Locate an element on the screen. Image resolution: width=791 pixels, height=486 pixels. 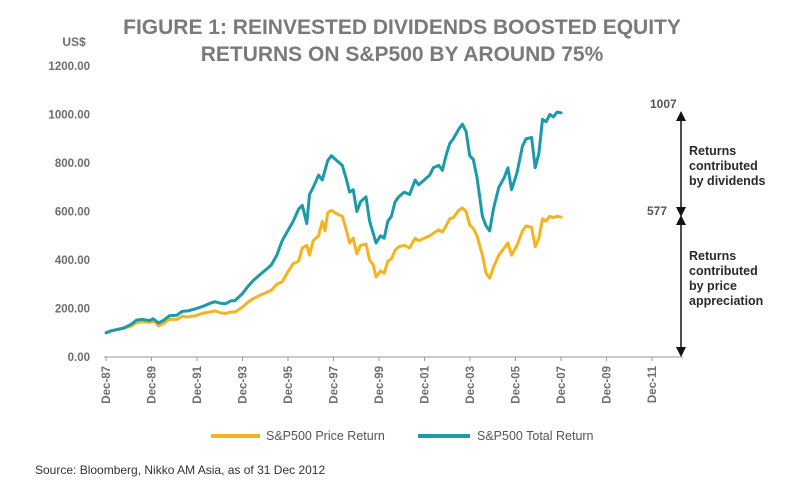
price-annotation-line-1: Returns is located at coordinates (712, 256).